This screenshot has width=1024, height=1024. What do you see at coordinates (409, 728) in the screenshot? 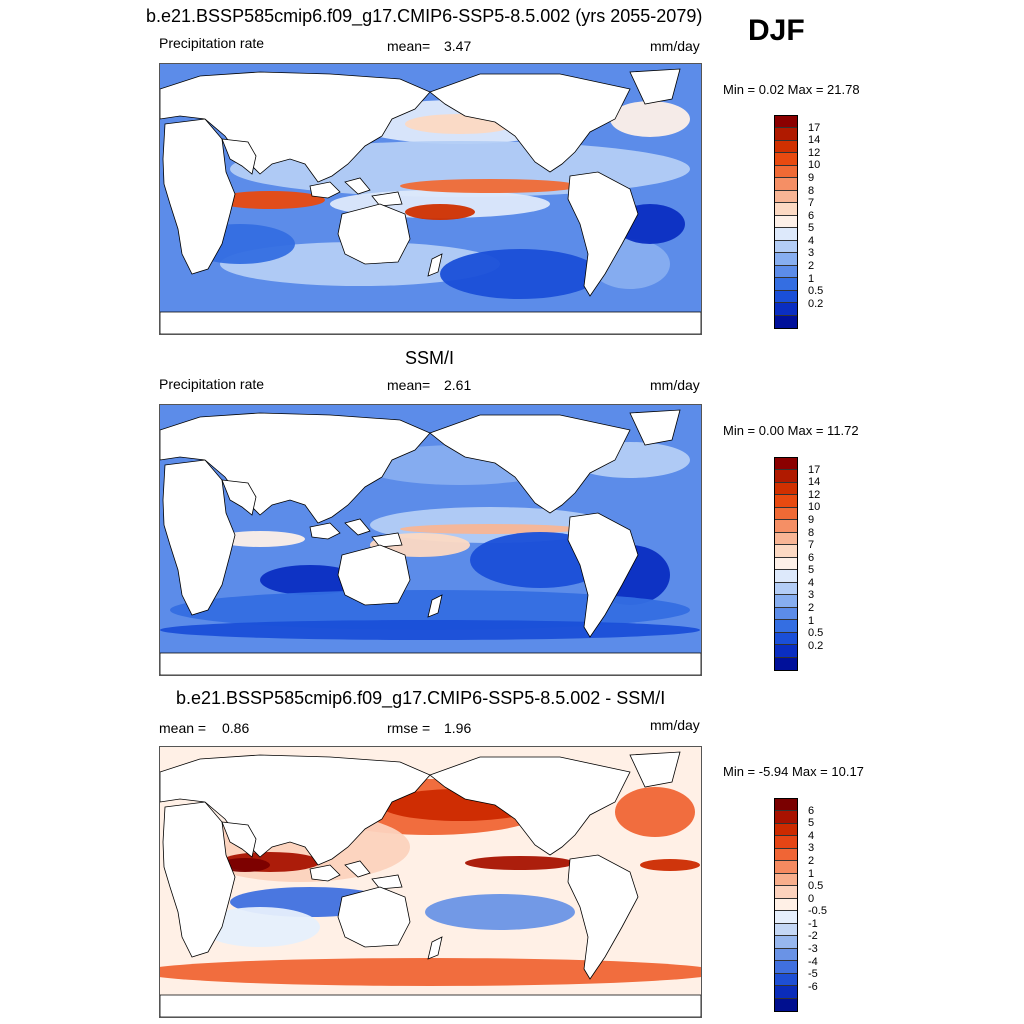
I see `panel-diff-rmse-label: rmse =` at bounding box center [409, 728].